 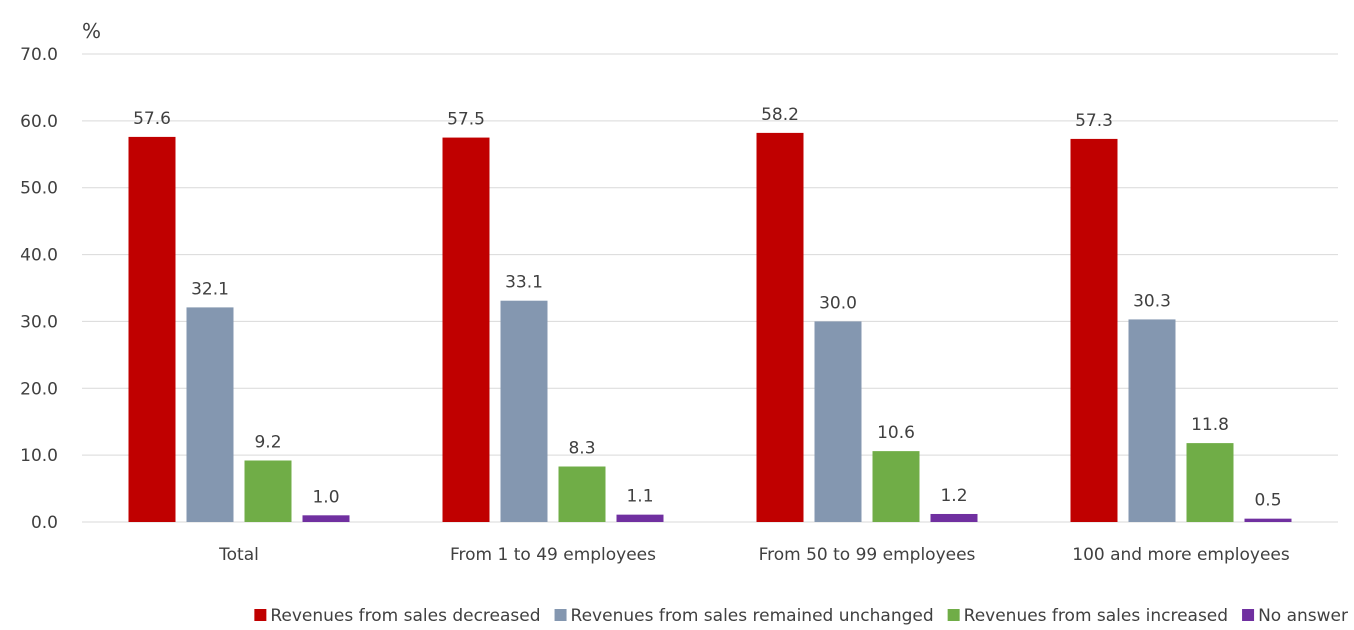 What do you see at coordinates (553, 555) in the screenshot?
I see `category-label: From 1 to 49 employees` at bounding box center [553, 555].